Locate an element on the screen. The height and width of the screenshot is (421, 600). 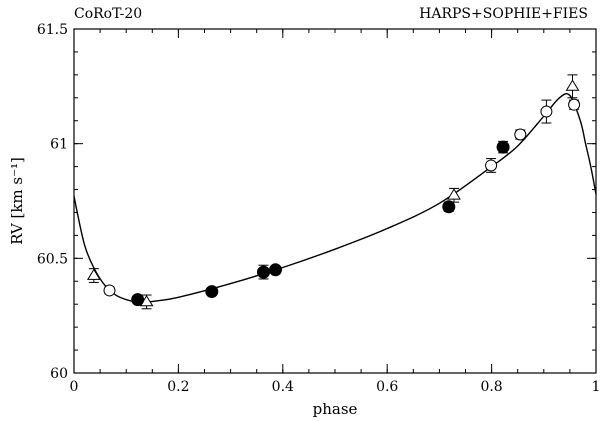
x-tick-label: 0.2 is located at coordinates (178, 387).